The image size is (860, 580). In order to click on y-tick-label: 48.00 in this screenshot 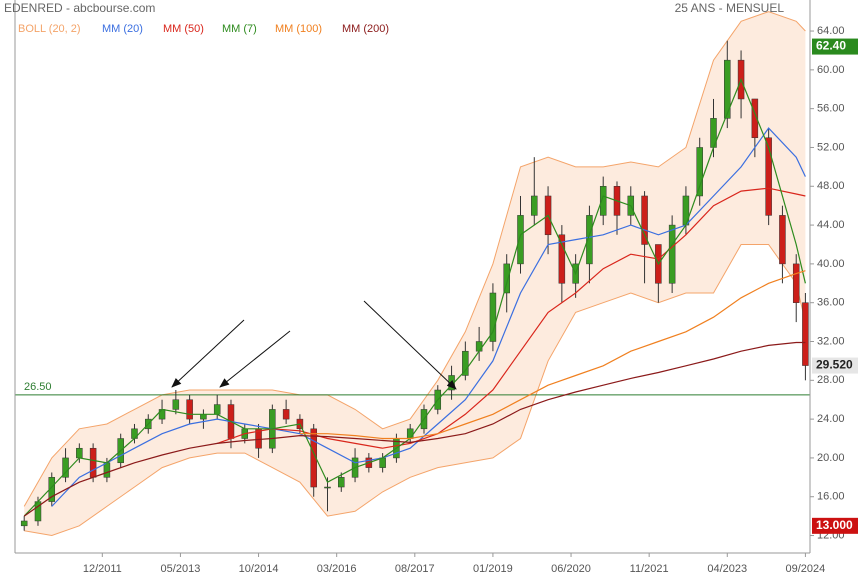, I will do `click(831, 186)`.